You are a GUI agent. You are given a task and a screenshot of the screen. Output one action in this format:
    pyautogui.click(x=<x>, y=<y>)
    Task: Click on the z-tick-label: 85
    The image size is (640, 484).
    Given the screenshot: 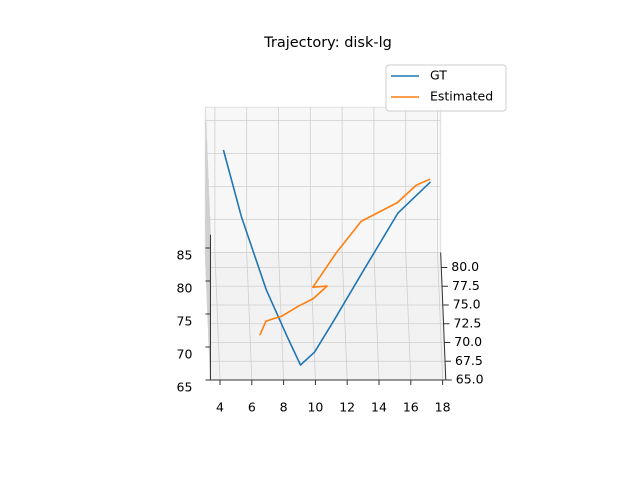 What is the action you would take?
    pyautogui.click(x=185, y=255)
    